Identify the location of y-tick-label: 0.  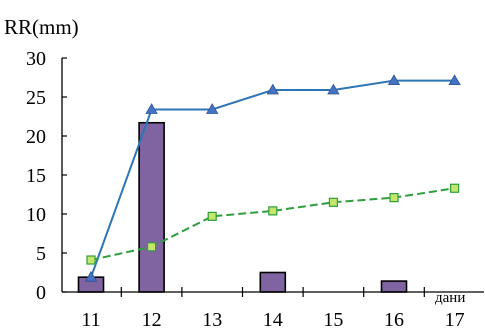
(41, 293).